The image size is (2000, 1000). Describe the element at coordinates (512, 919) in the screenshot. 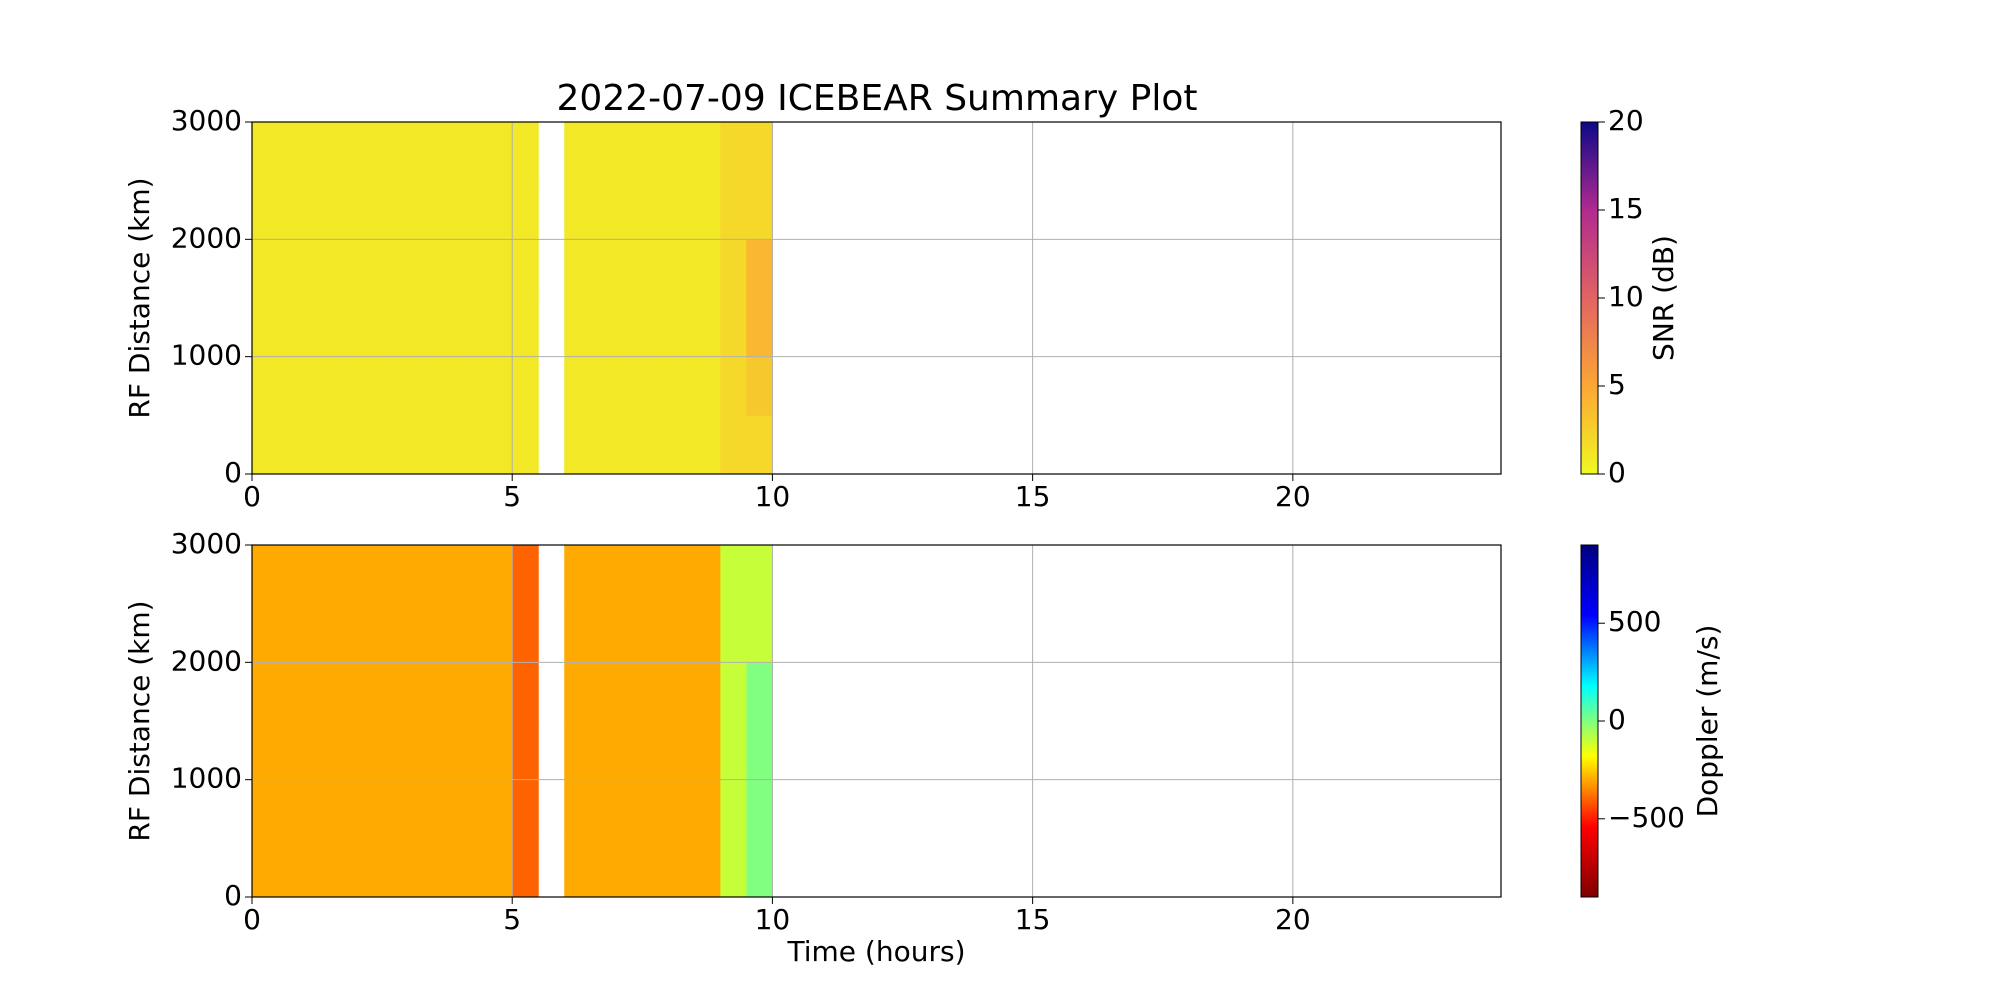

I see `x-tick-label: 5` at that location.